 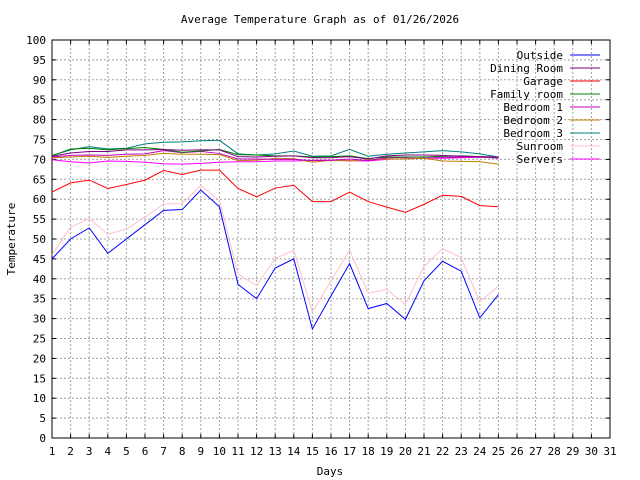 I want to click on legend-label-family-room: Family room, so click(x=526, y=94).